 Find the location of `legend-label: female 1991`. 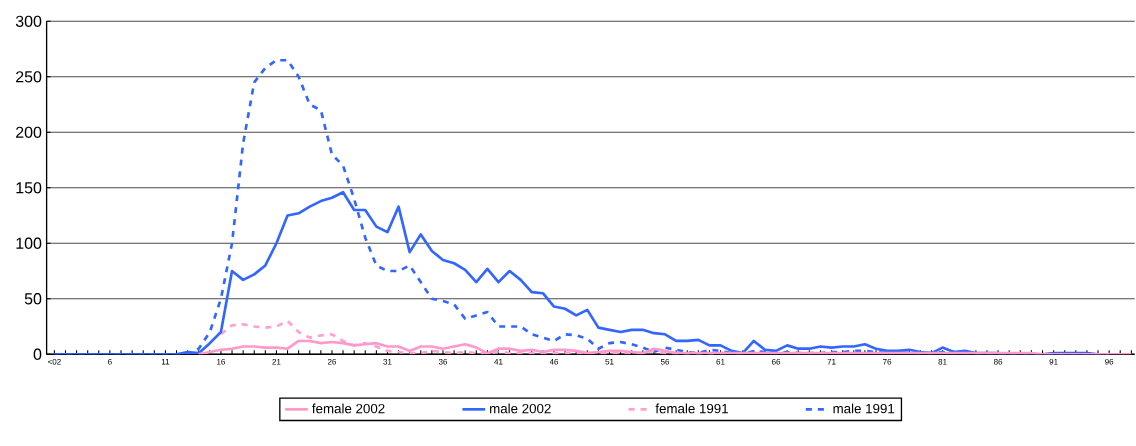

legend-label: female 1991 is located at coordinates (691, 408).